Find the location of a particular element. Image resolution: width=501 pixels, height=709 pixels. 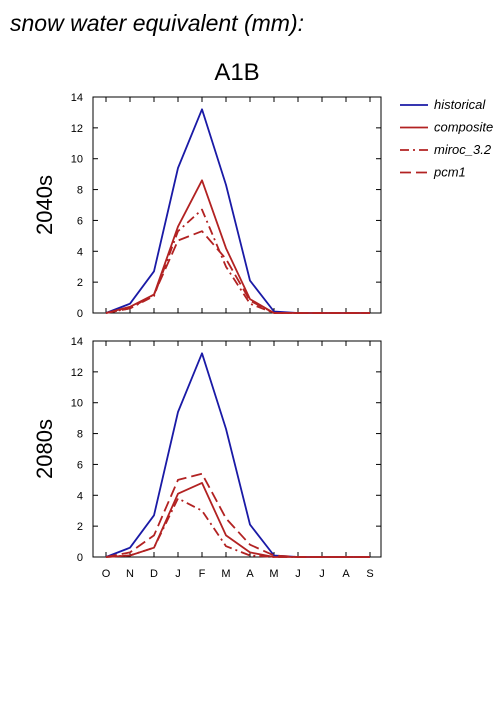

legend-label-historical: historical is located at coordinates (460, 104).